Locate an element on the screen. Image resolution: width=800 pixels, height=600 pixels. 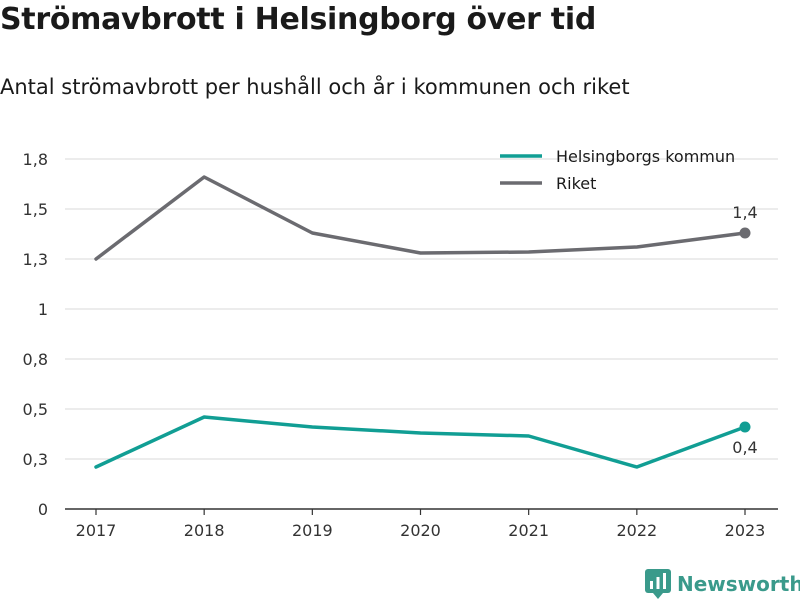
y-tick-label: 1,3 is located at coordinates (35, 259).